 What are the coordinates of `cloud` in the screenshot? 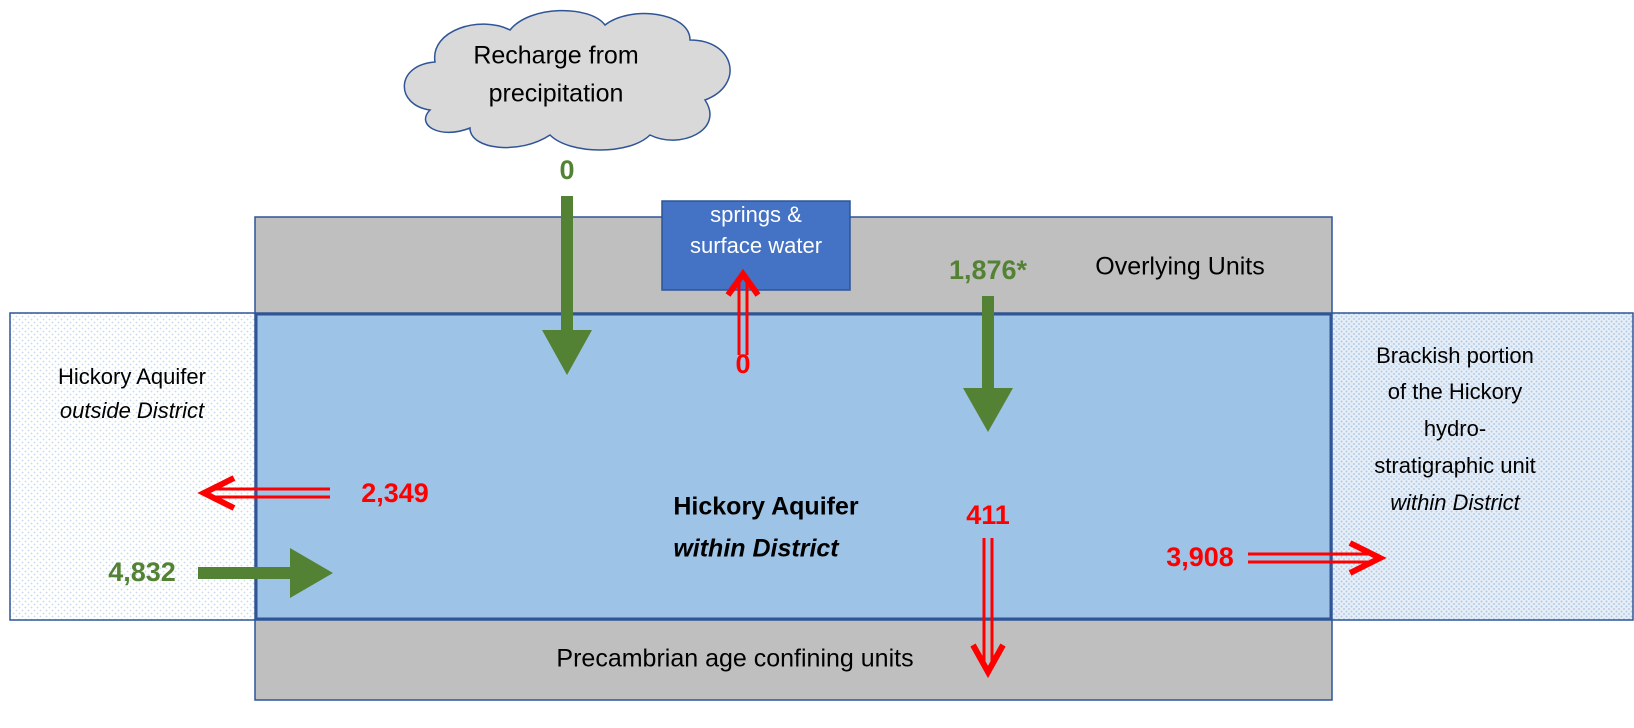 It's located at (567, 80).